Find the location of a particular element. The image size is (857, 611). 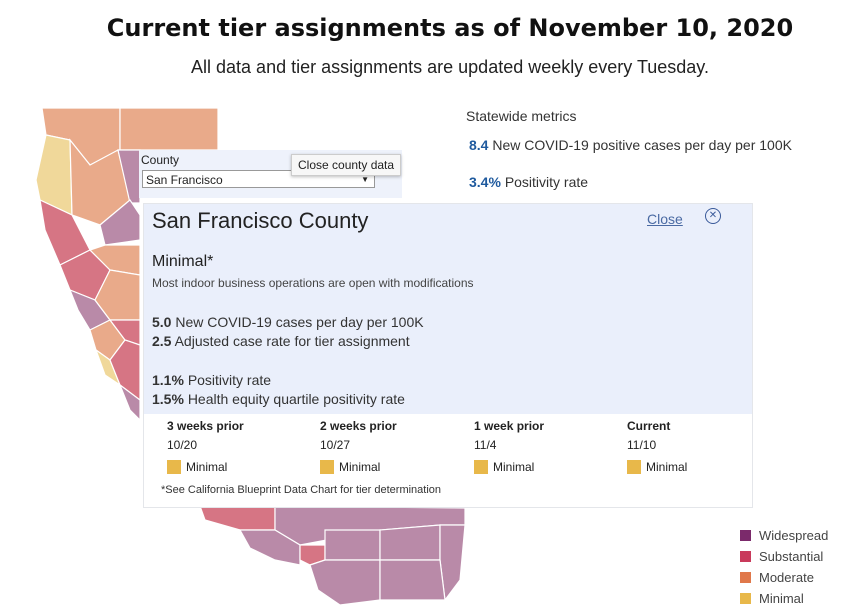

metric-value: 5.0 is located at coordinates (162, 322).